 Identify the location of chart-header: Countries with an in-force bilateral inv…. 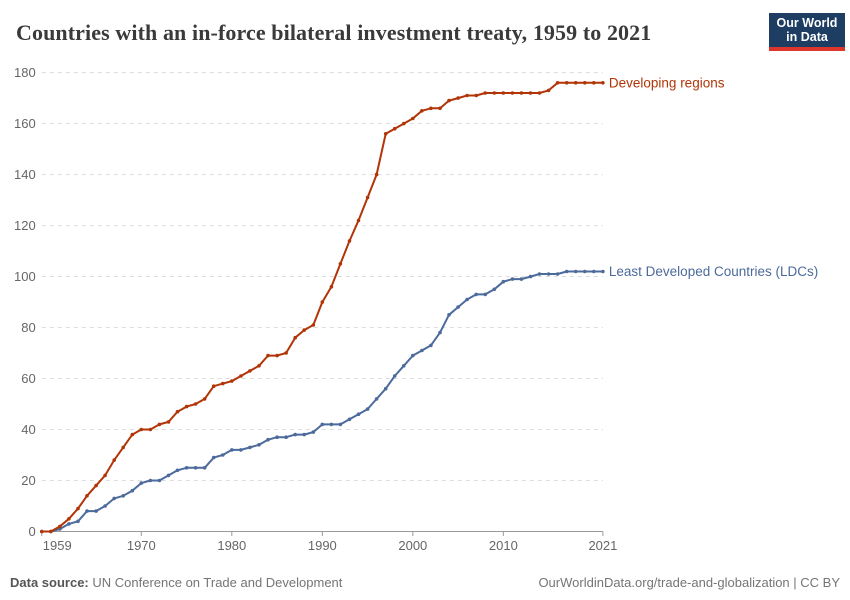
(388, 28).